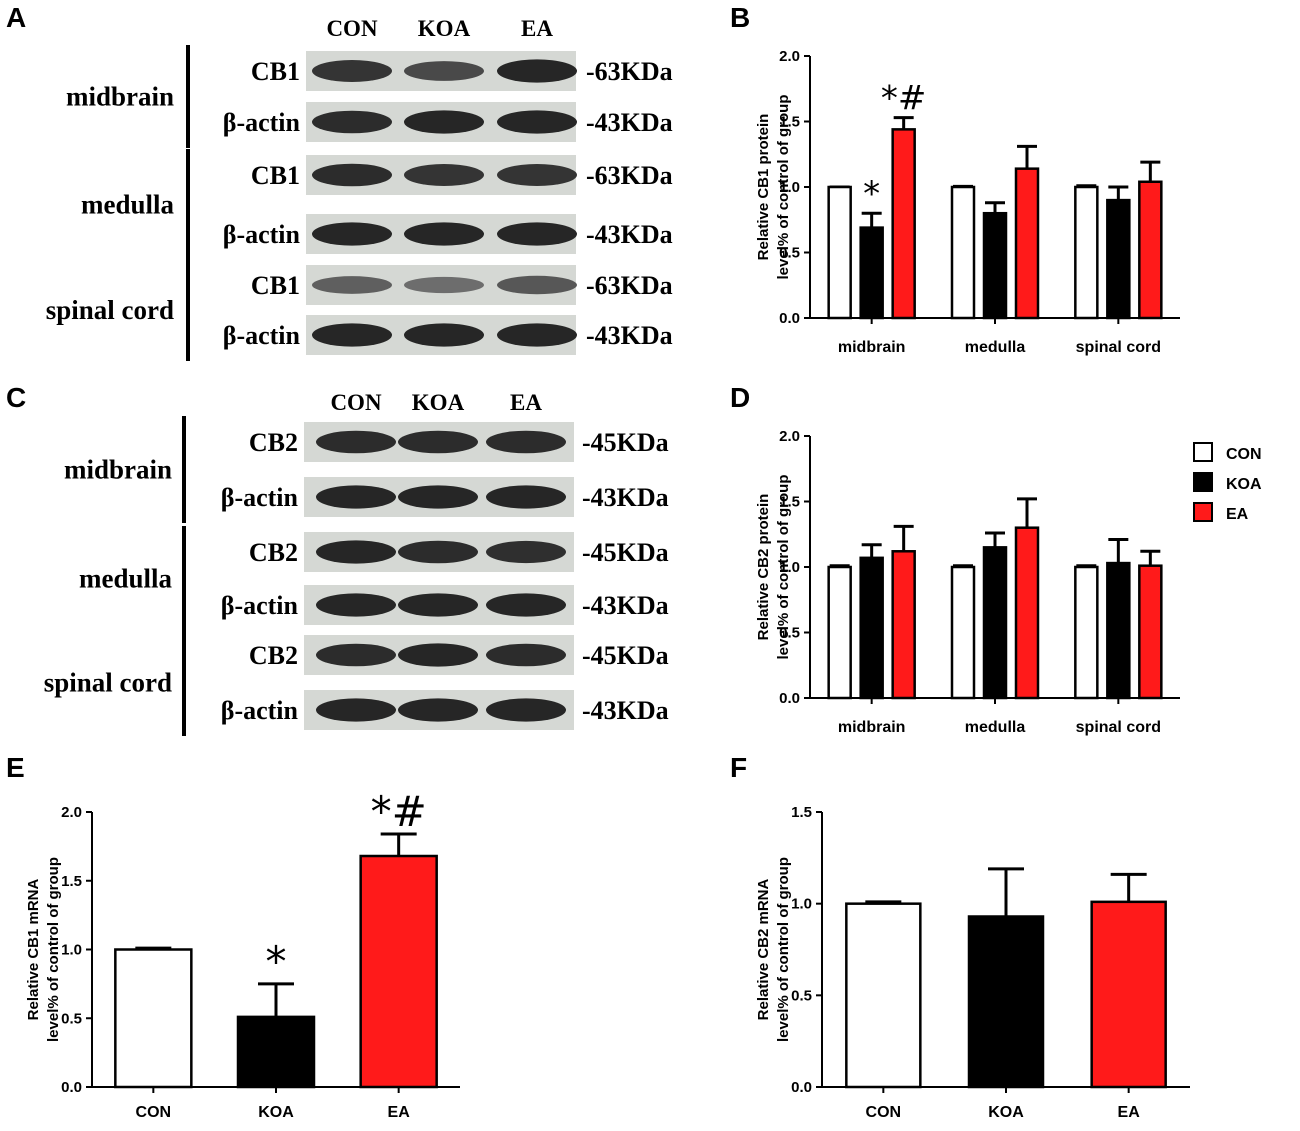 This screenshot has height=1131, width=1300. Describe the element at coordinates (763, 187) in the screenshot. I see `y-axis-label: Relative CB1 protein` at that location.